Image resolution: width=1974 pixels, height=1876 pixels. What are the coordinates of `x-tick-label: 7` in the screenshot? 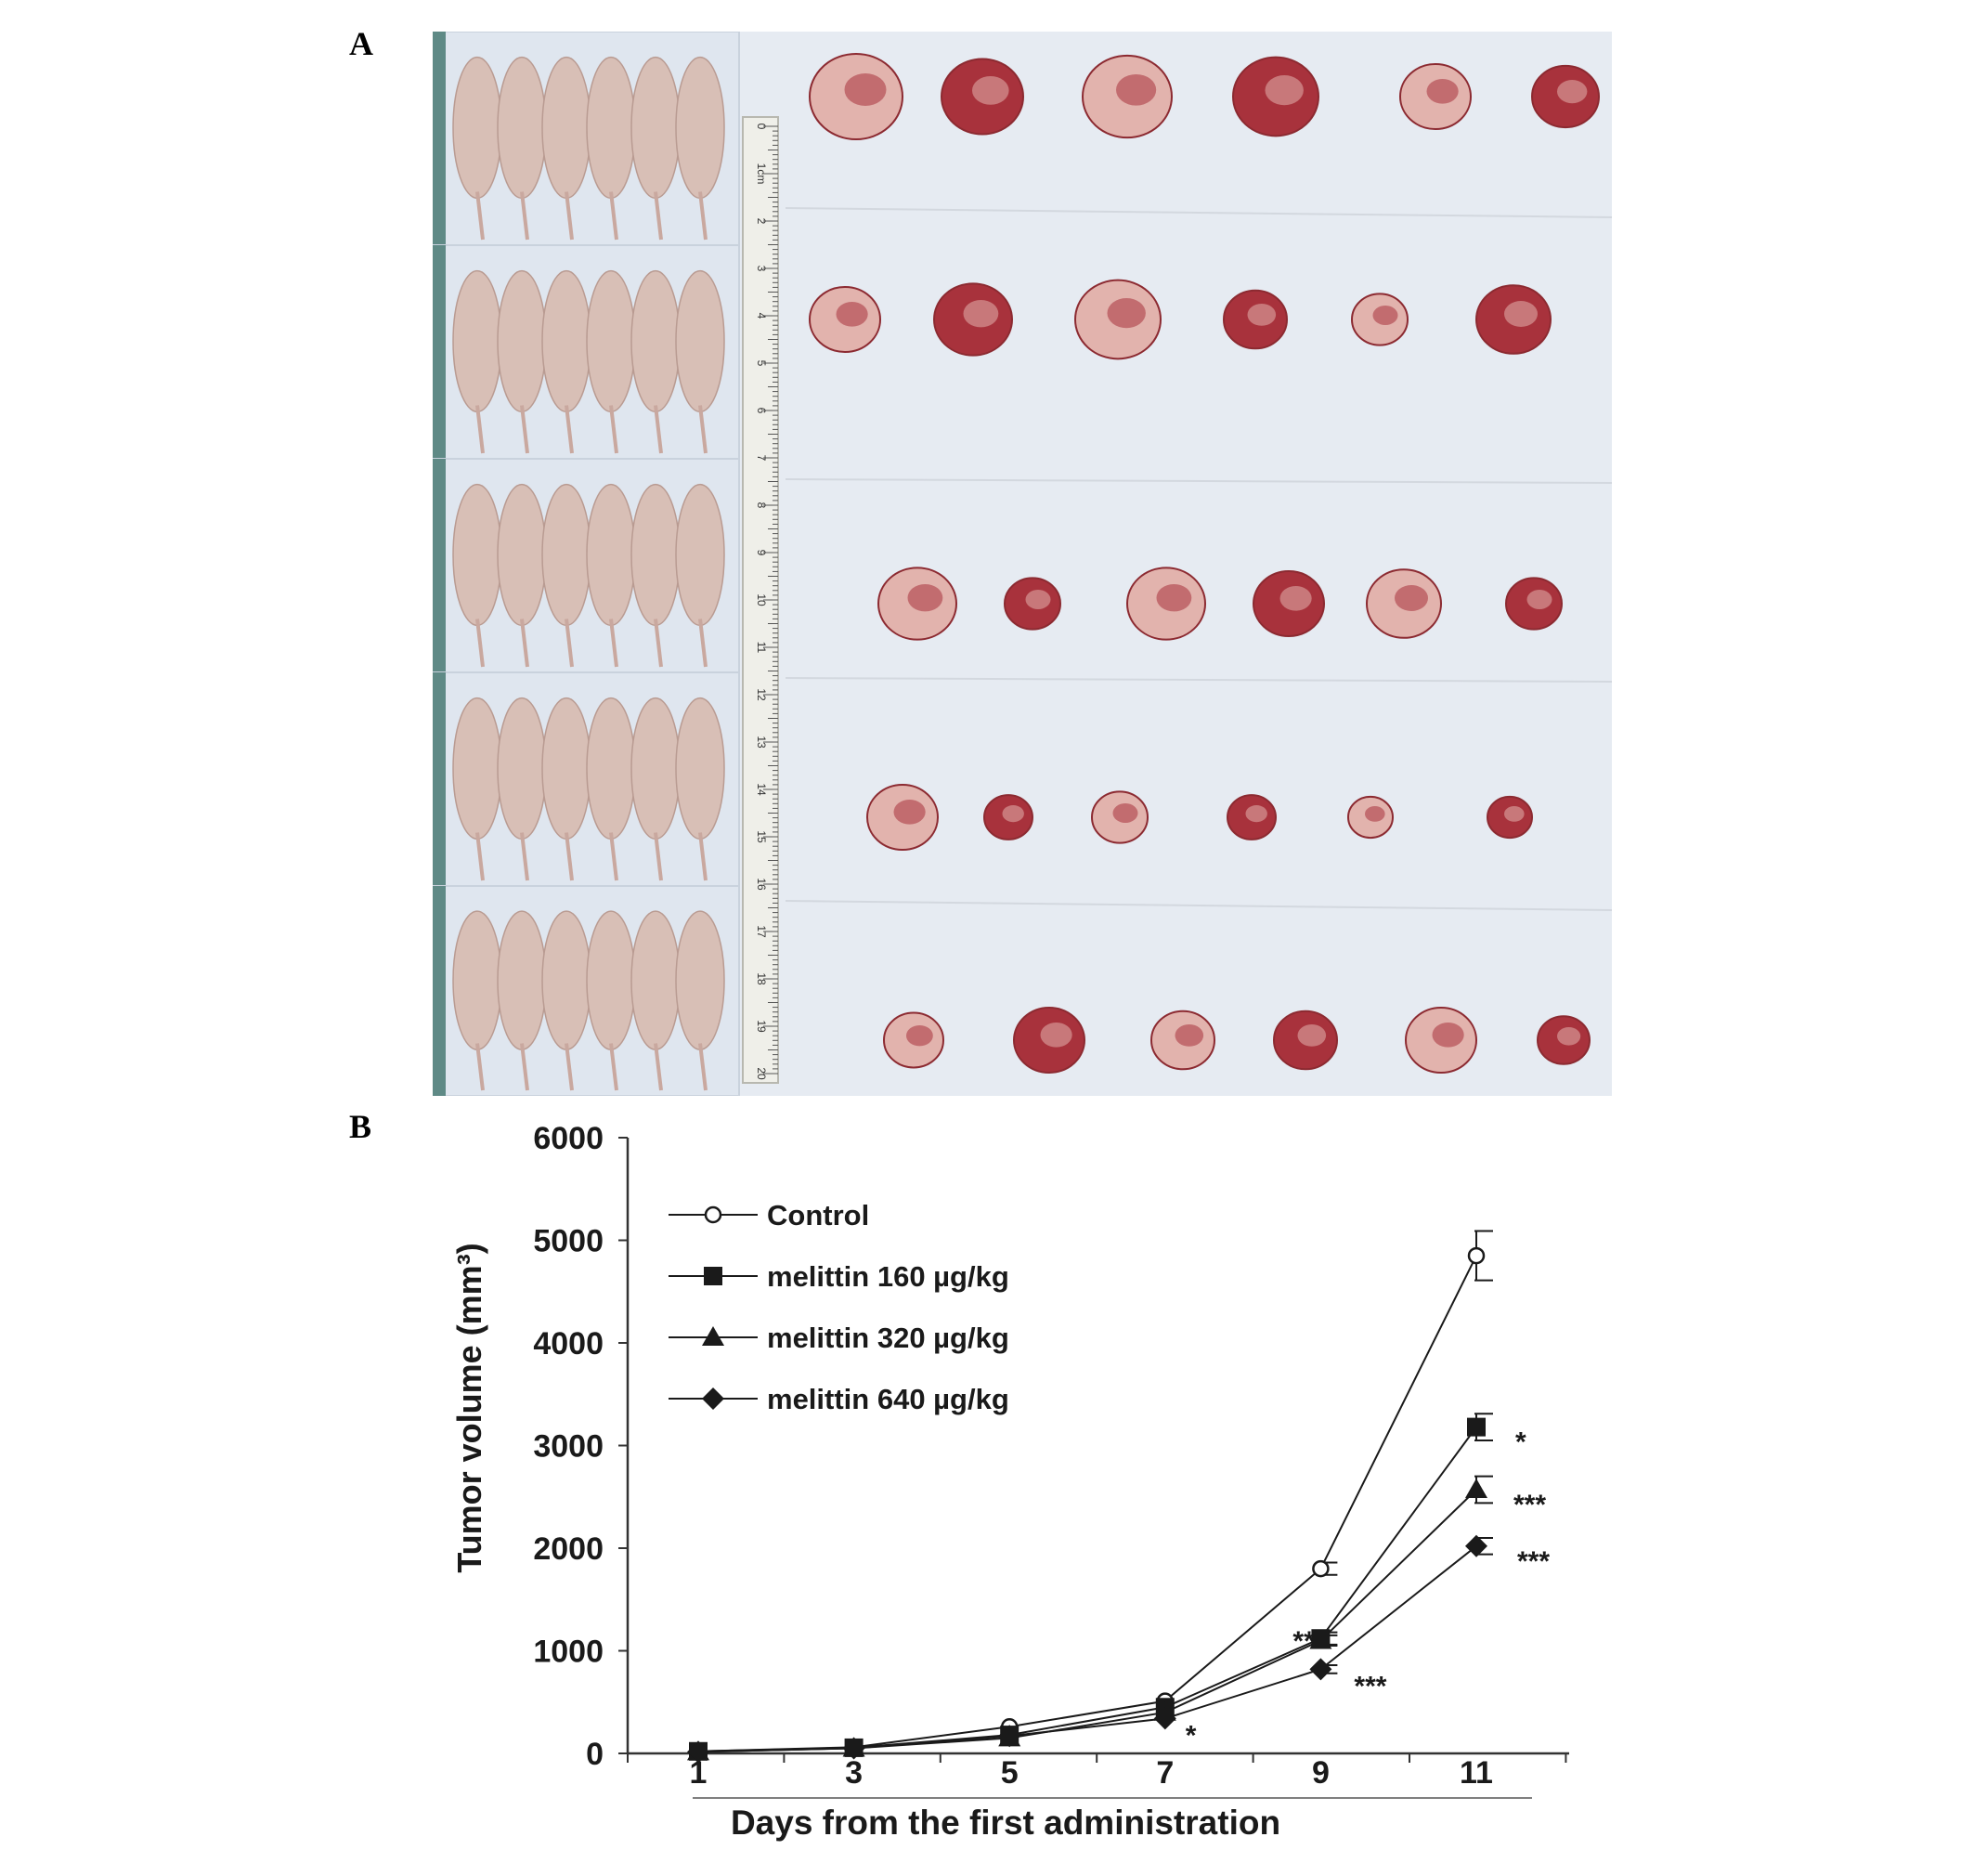 It's located at (1165, 1773).